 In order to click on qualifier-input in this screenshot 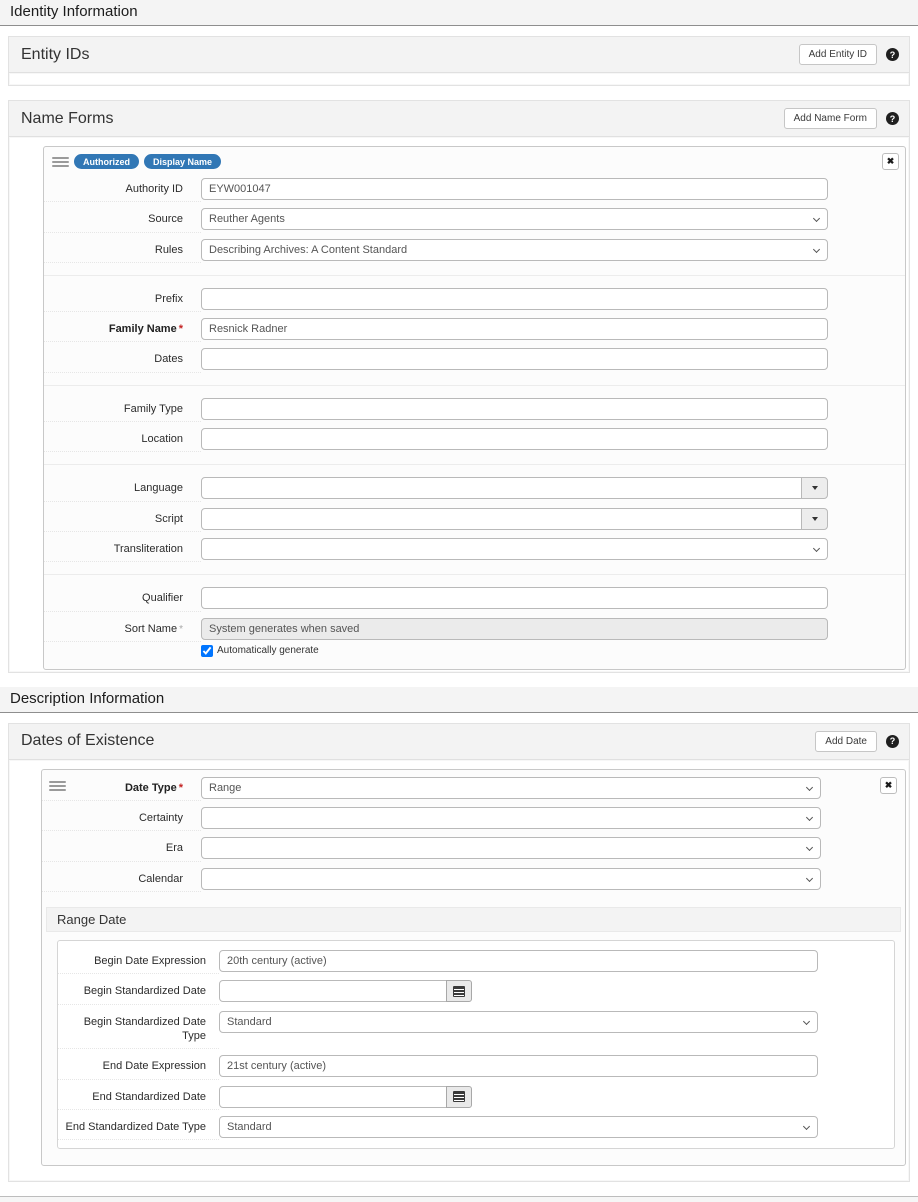, I will do `click(514, 598)`.